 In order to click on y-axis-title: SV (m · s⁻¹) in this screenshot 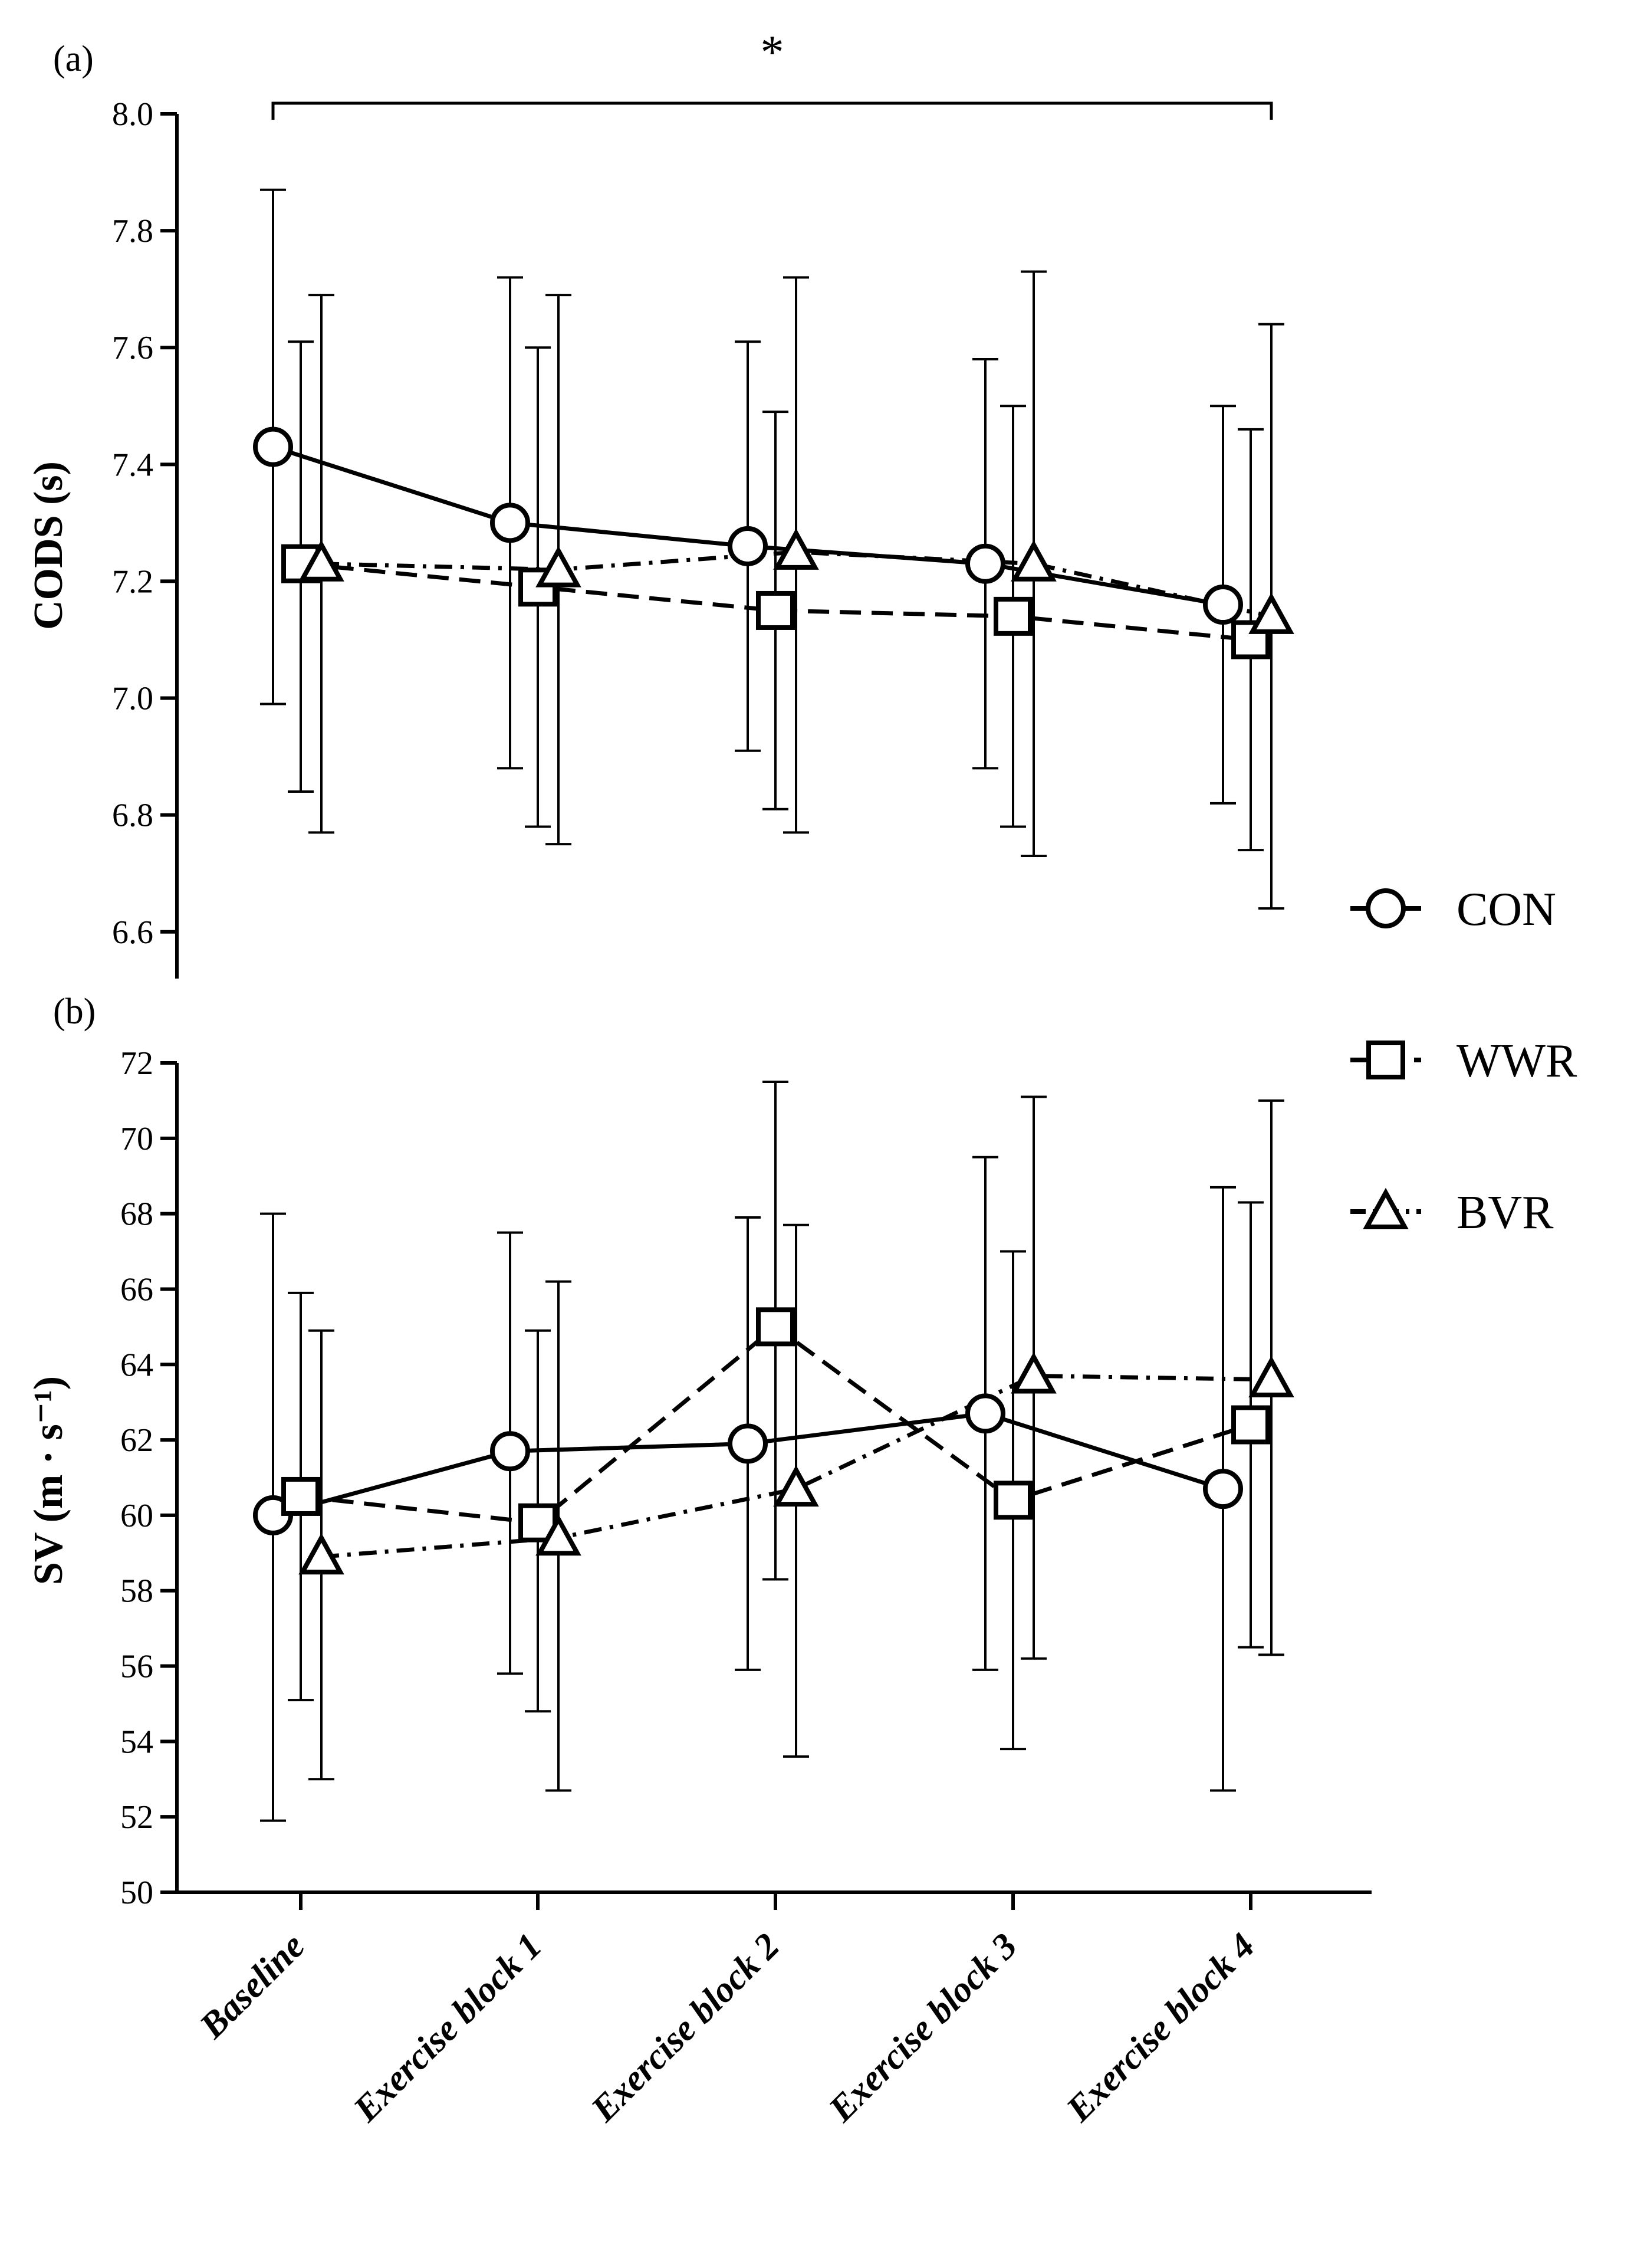, I will do `click(48, 1480)`.